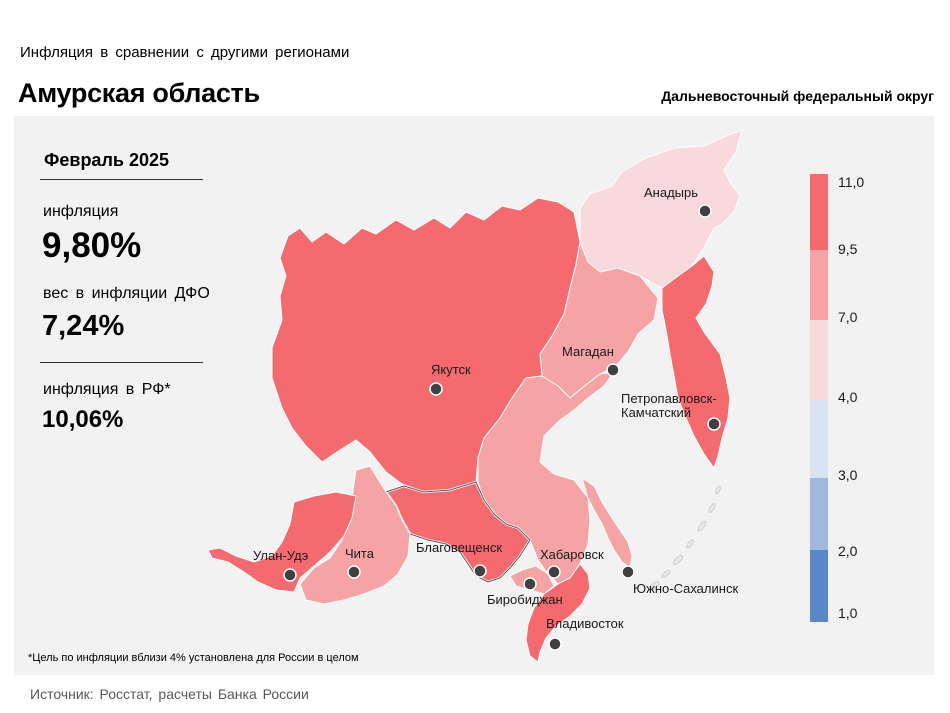 Image resolution: width=950 pixels, height=713 pixels. I want to click on city-dot-anadyr, so click(705, 211).